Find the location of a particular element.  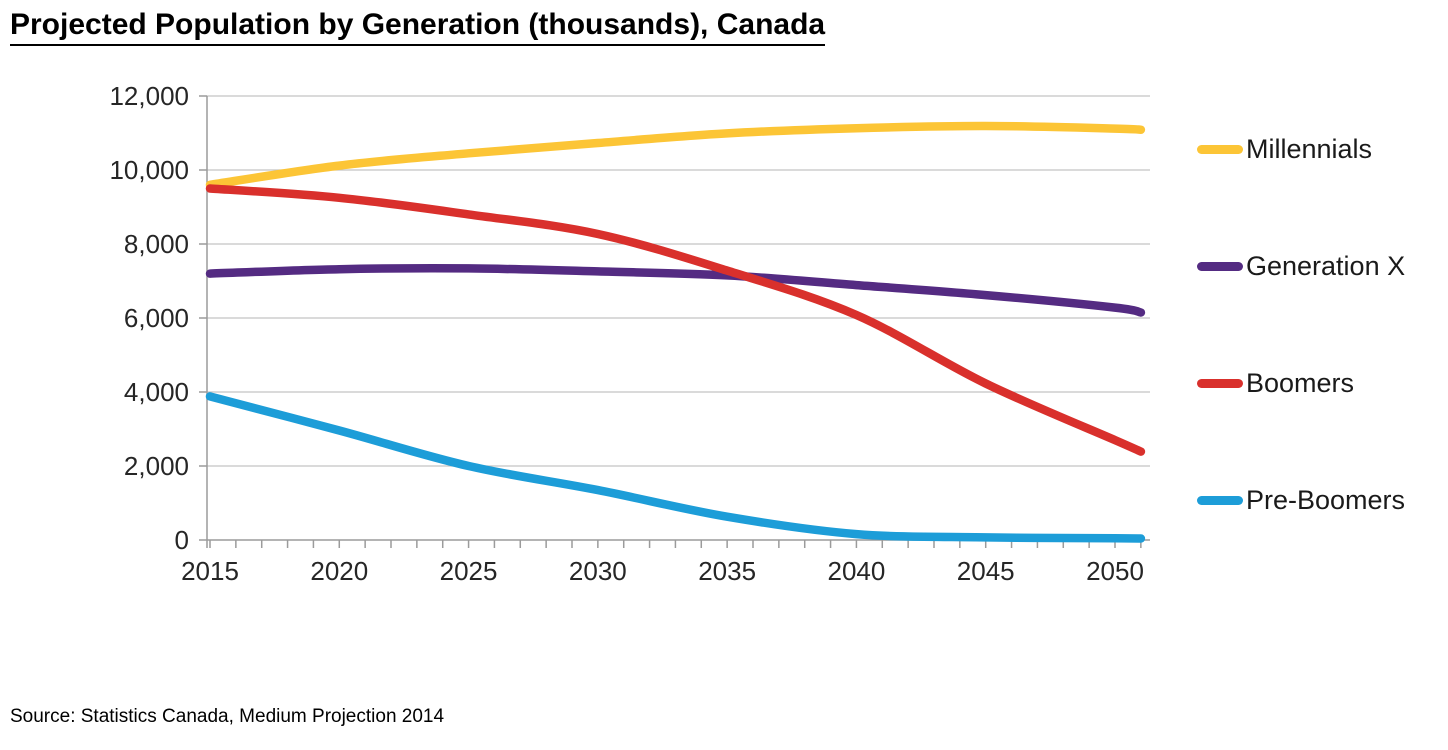

legend-item-generation-x: Generation X is located at coordinates (1301, 266).